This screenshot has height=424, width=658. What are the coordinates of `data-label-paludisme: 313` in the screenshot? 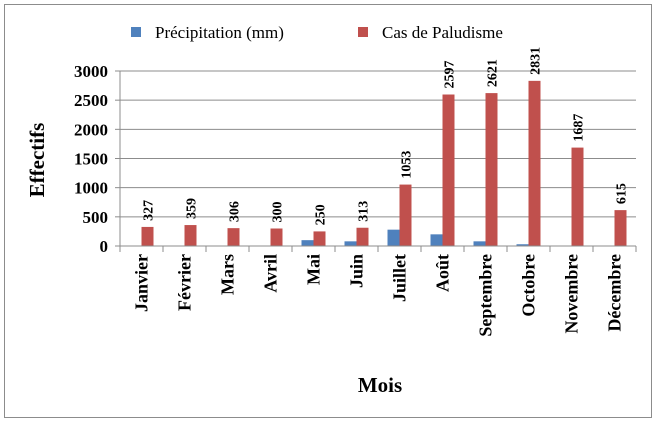 It's located at (364, 211).